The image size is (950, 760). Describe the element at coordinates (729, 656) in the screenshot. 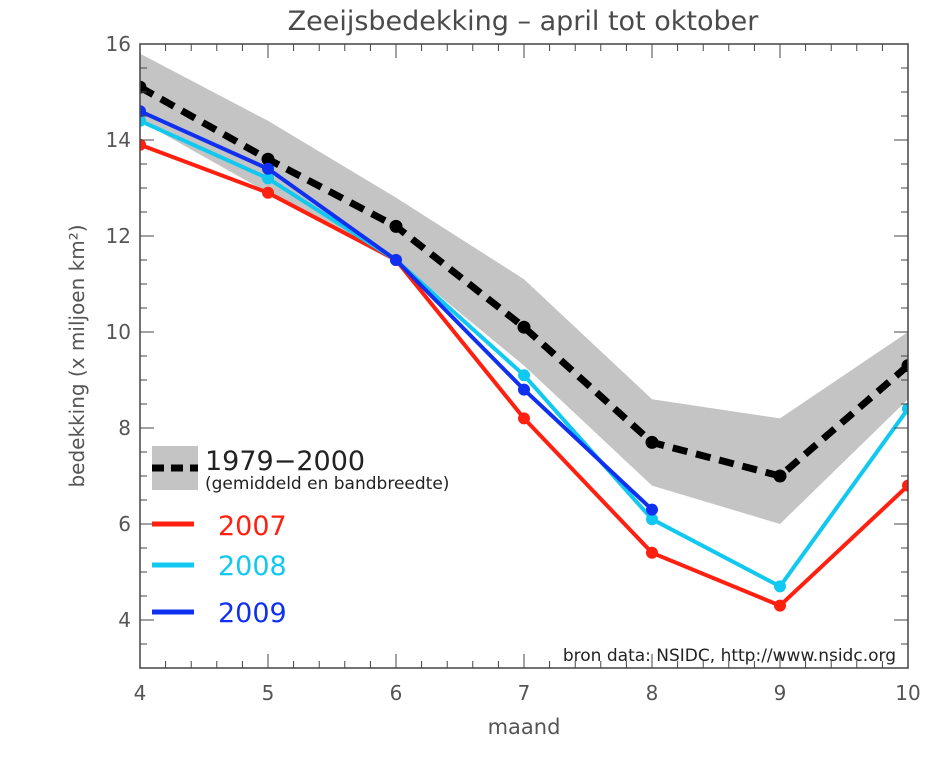

I see `source-note: bron data: NSIDC, http://www.nsidc.org` at that location.